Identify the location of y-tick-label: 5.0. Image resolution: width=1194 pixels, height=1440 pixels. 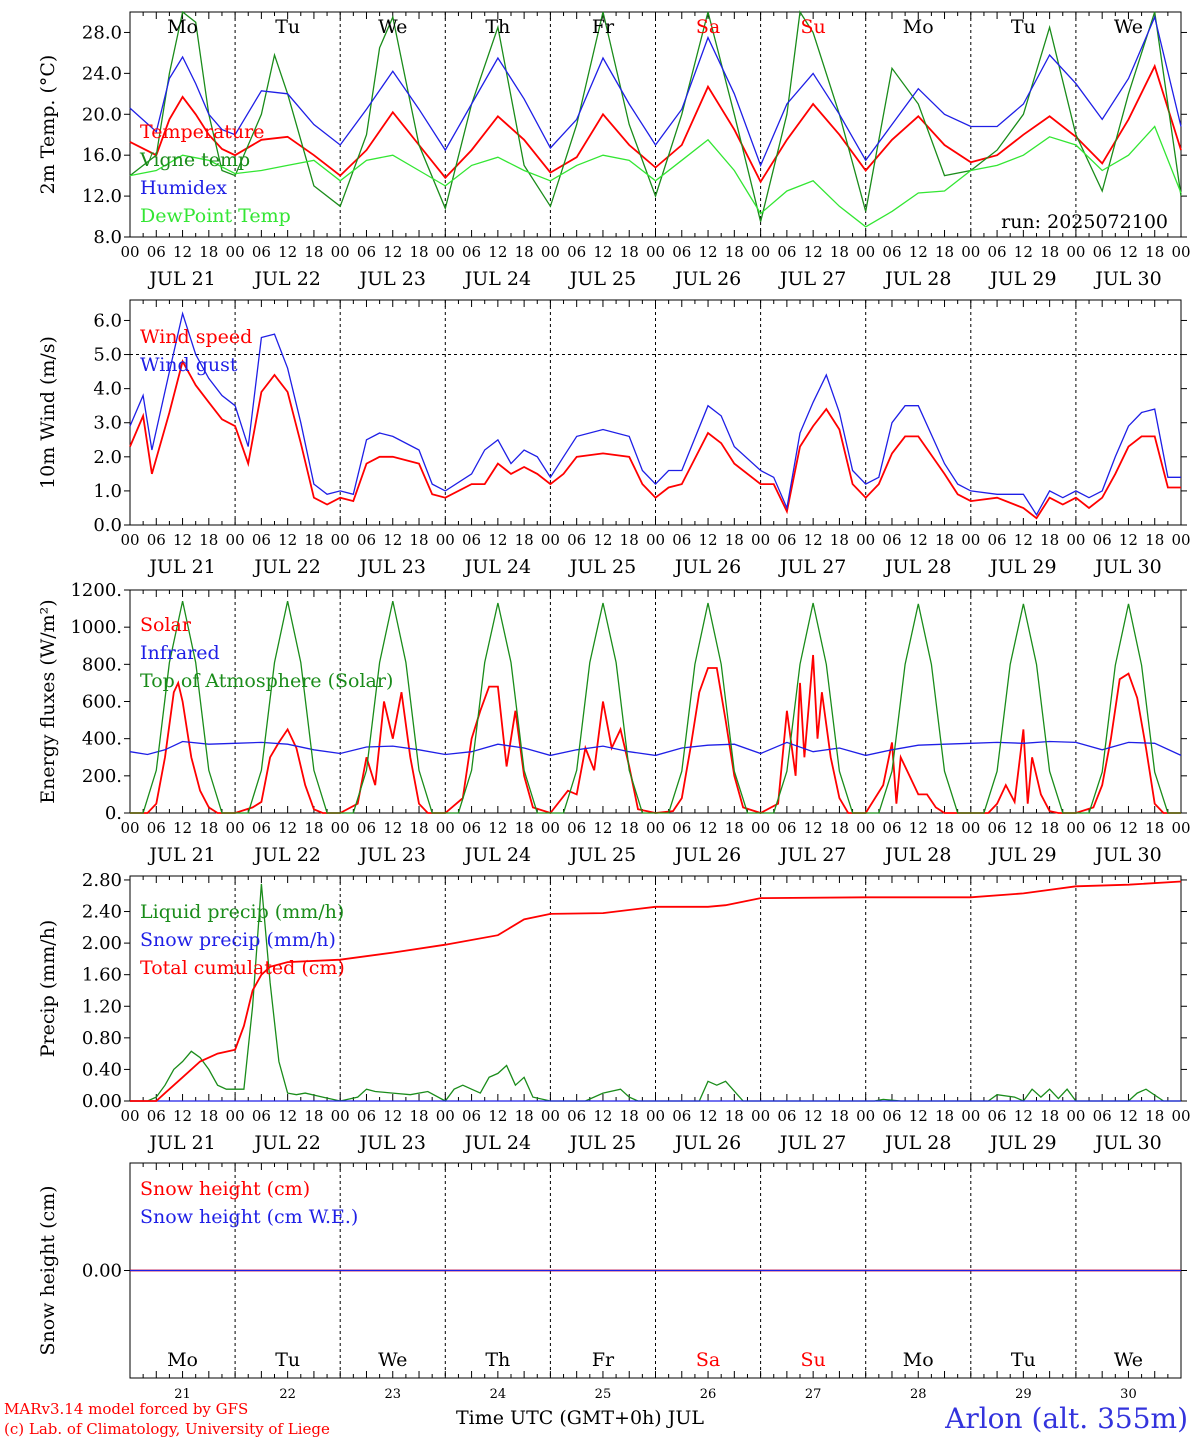
(107, 355).